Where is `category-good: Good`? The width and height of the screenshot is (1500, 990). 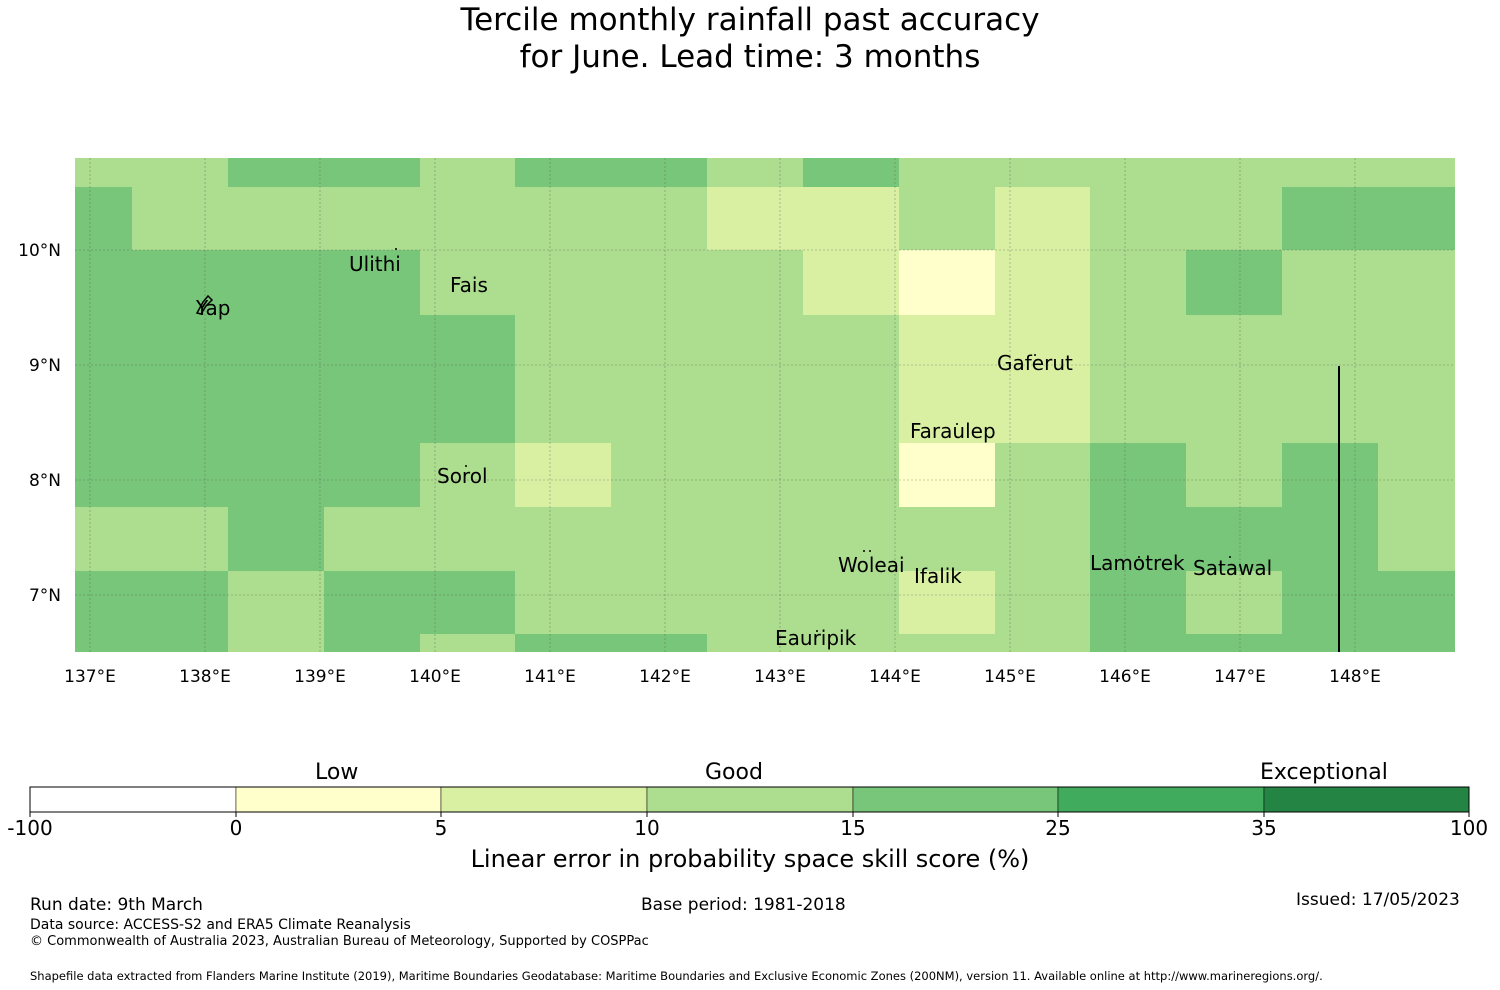 category-good: Good is located at coordinates (734, 772).